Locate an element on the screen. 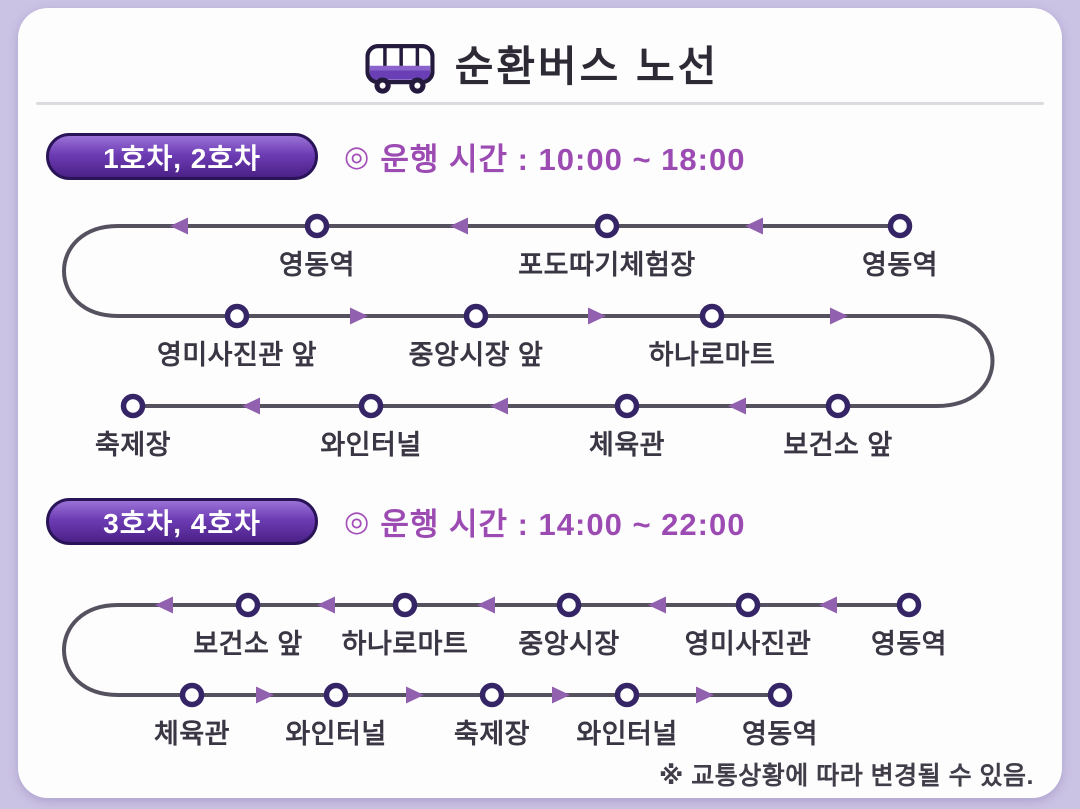 Image resolution: width=1080 pixels, height=809 pixels. footnote: ※ 교통상황에 따라 변경될 수 있음. is located at coordinates (846, 776).